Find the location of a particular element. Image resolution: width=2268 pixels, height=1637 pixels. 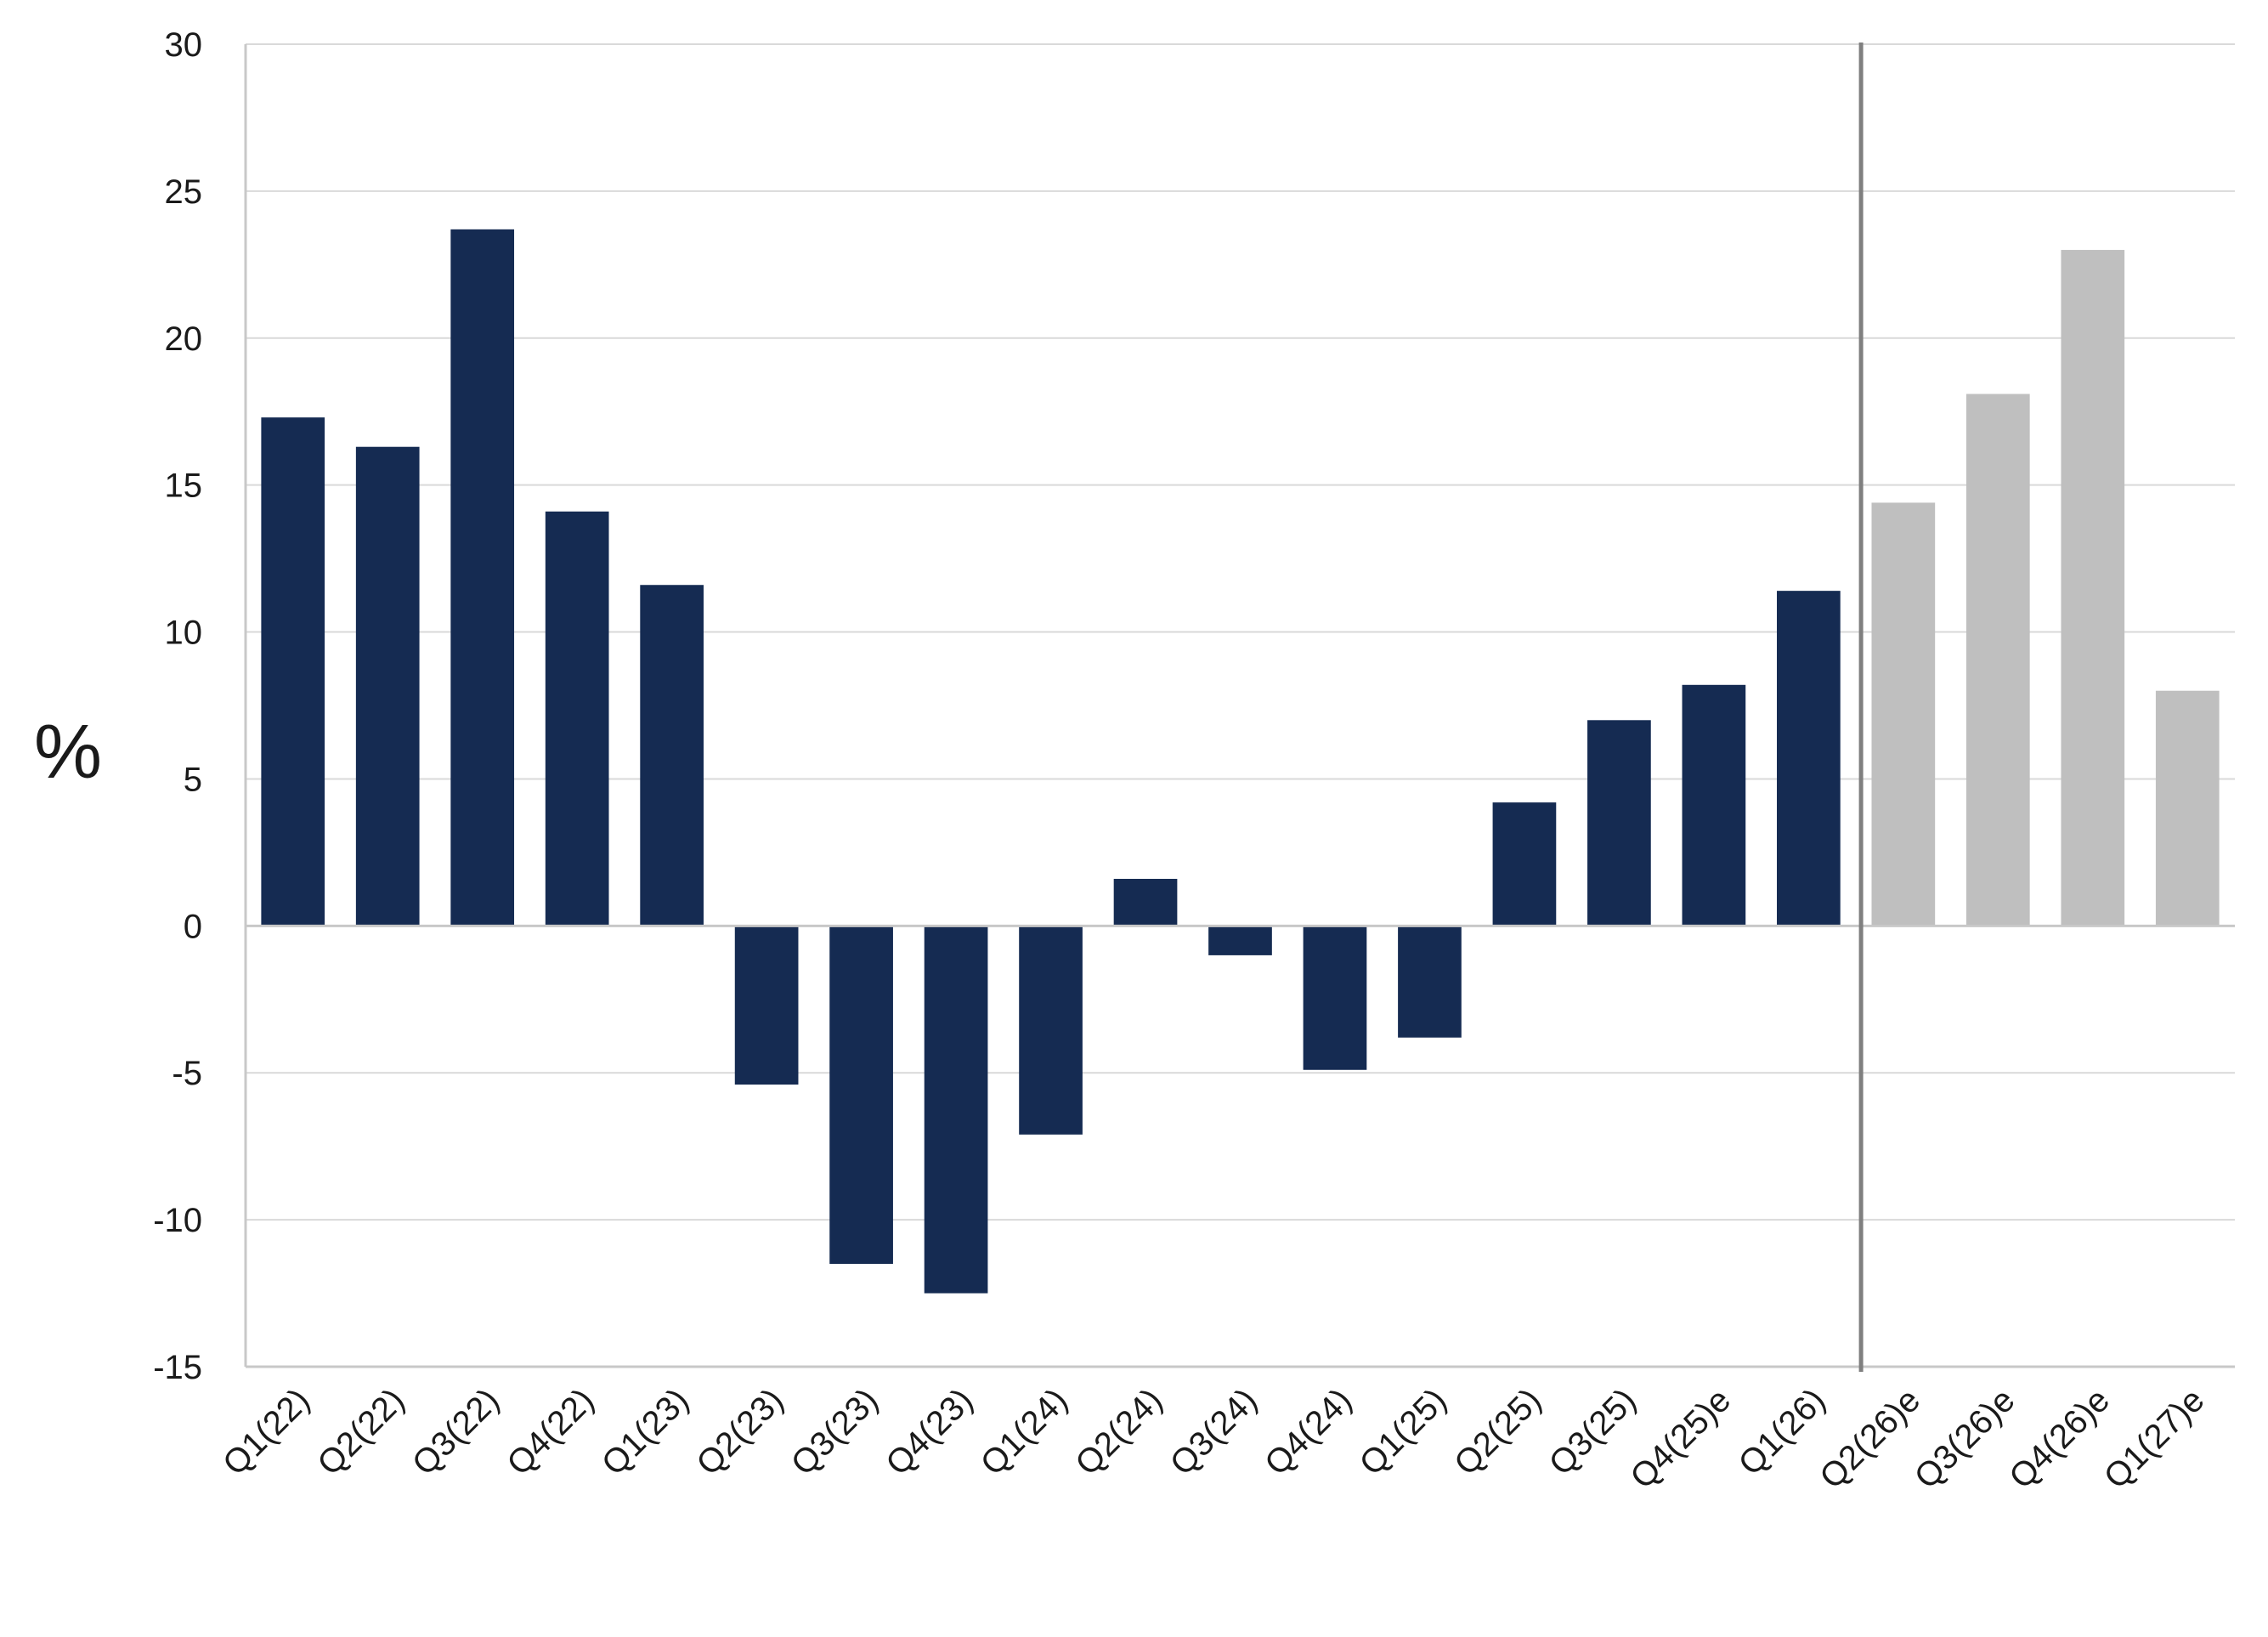

bar-q426e is located at coordinates (2093, 588).